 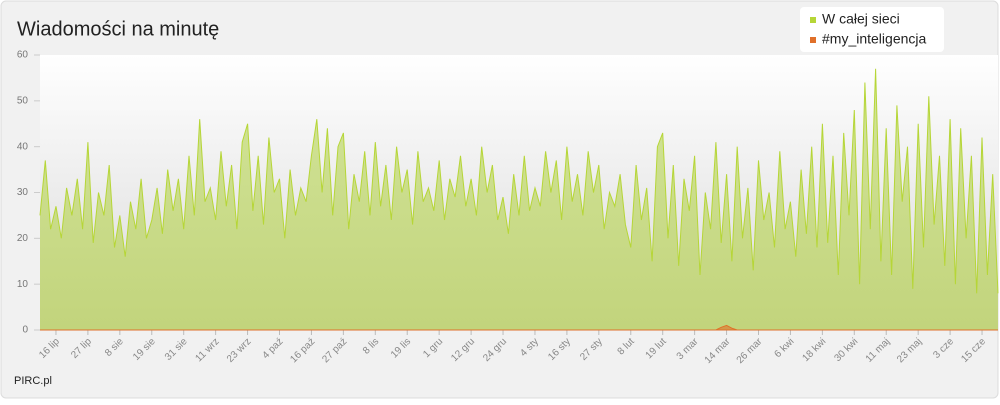 What do you see at coordinates (872, 29) in the screenshot?
I see `legend` at bounding box center [872, 29].